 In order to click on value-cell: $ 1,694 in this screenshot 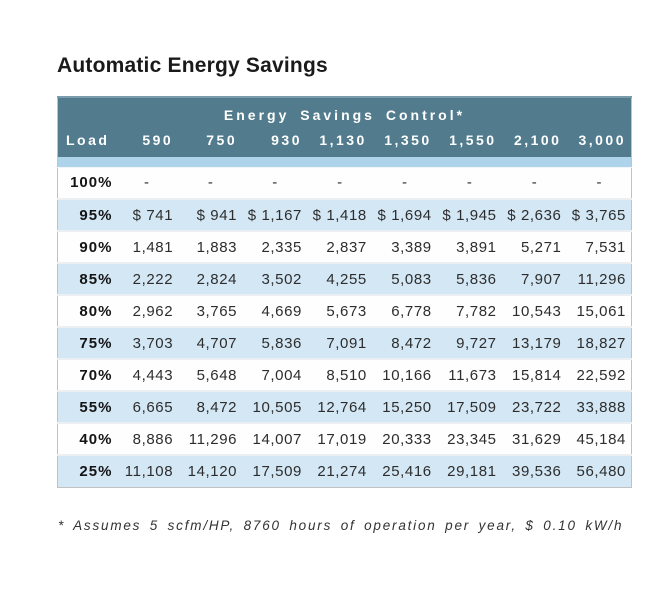, I will do `click(404, 215)`.